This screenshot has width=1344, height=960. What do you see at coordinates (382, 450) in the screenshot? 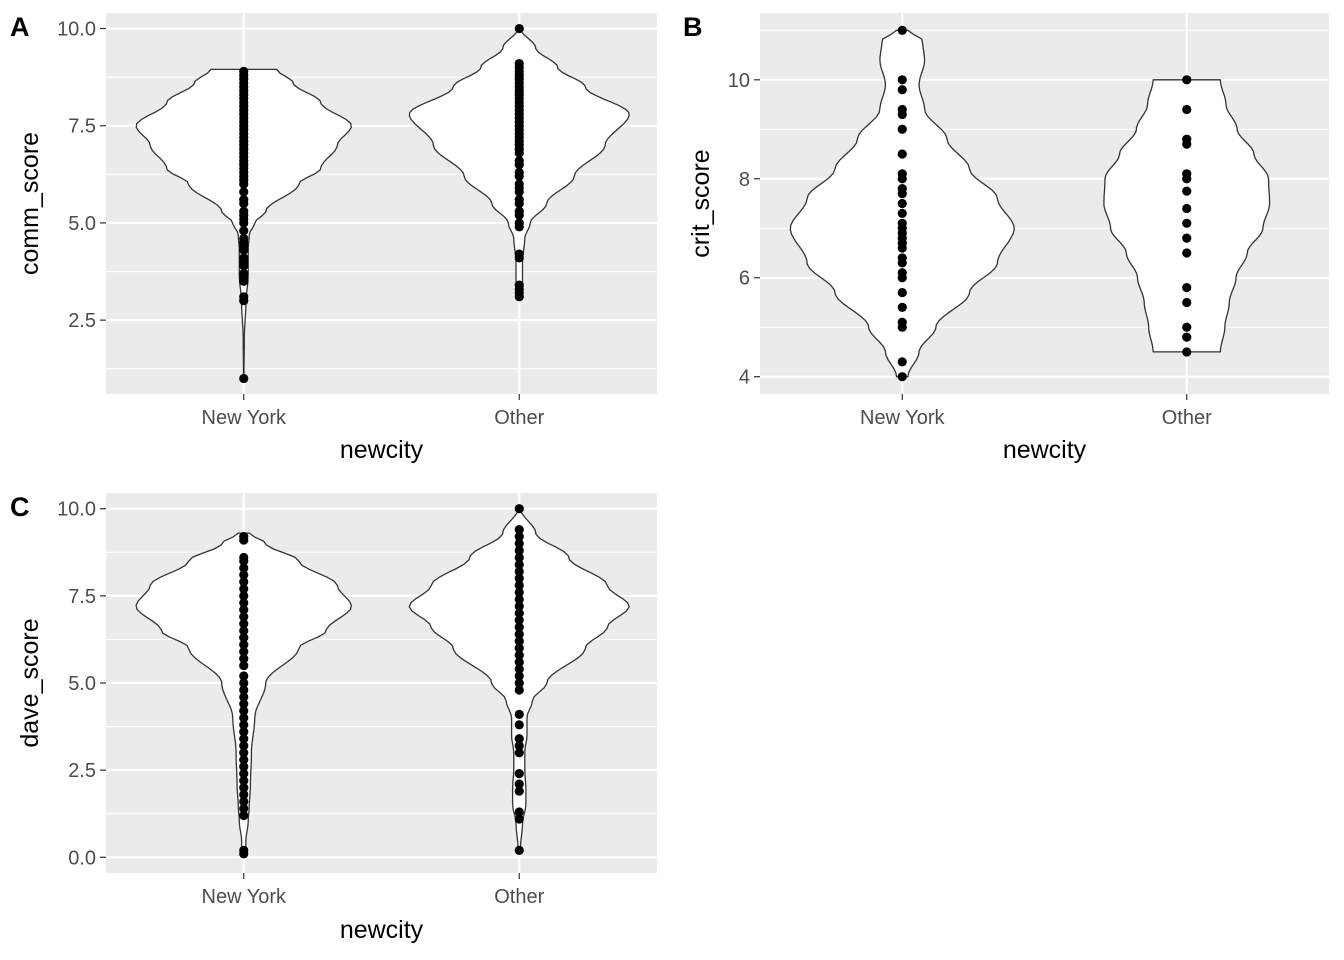
I see `x-axis-title: newcity` at bounding box center [382, 450].